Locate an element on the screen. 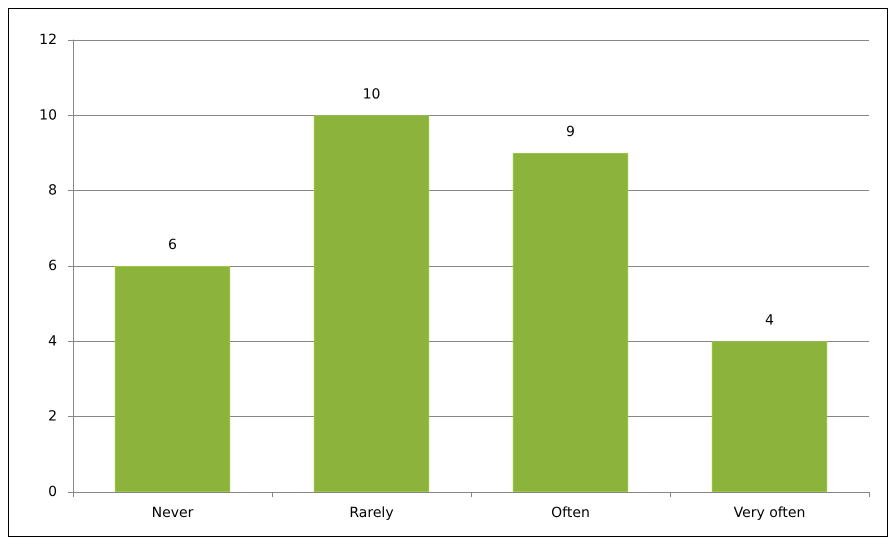 The width and height of the screenshot is (896, 545). y-tick-label: 0 is located at coordinates (52, 492).